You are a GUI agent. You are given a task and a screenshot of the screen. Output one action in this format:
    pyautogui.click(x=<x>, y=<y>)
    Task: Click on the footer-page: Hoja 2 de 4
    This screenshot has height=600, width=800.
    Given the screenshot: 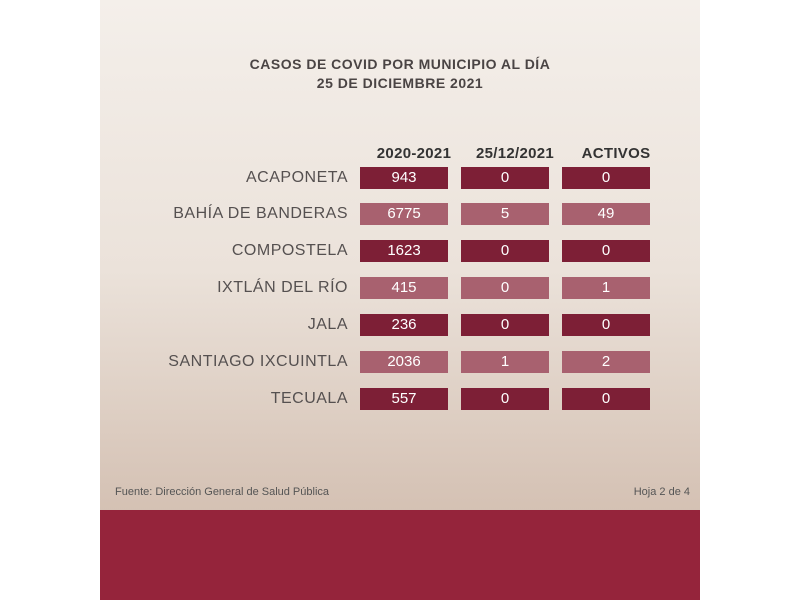 What is the action you would take?
    pyautogui.click(x=661, y=492)
    